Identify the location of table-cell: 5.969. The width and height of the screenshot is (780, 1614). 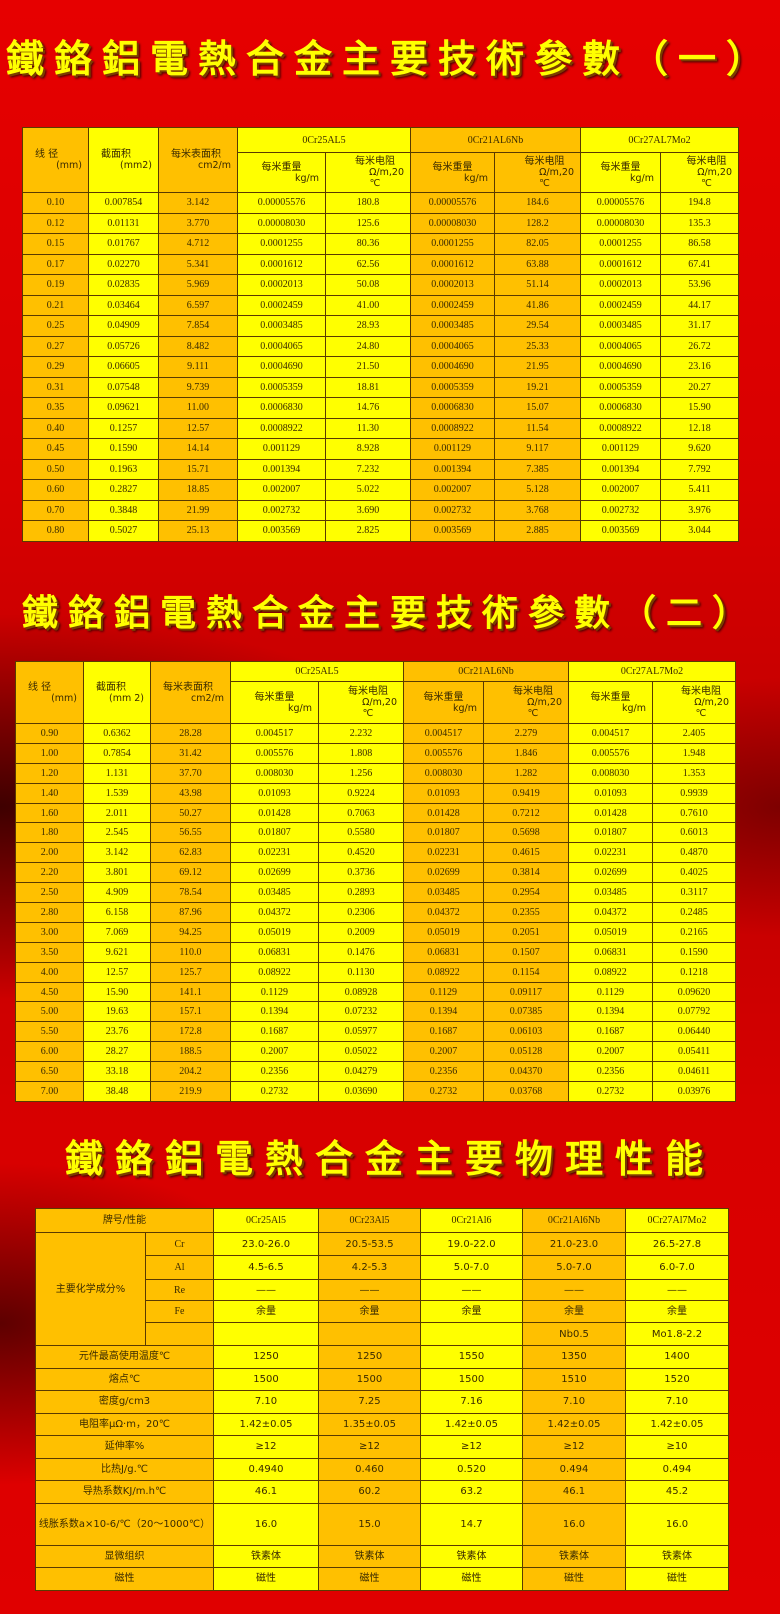
(198, 285).